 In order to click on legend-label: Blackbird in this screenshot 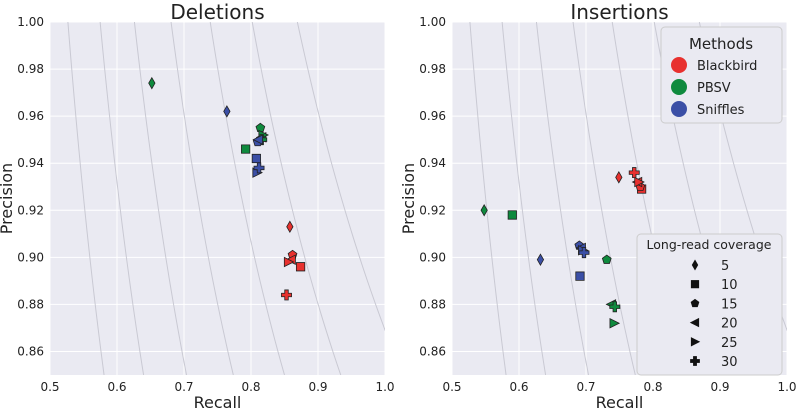, I will do `click(727, 66)`.